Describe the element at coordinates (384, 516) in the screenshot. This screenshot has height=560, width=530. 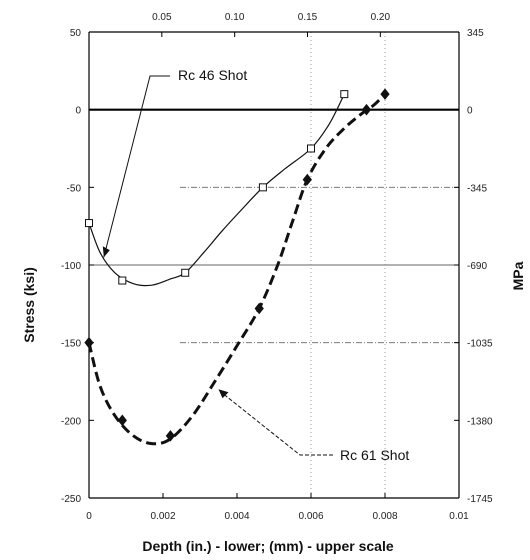
I see `x-tick-label: 0.008` at that location.